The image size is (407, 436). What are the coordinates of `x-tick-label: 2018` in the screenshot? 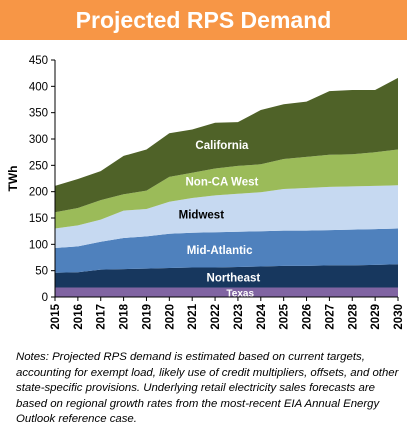 It's located at (125, 316).